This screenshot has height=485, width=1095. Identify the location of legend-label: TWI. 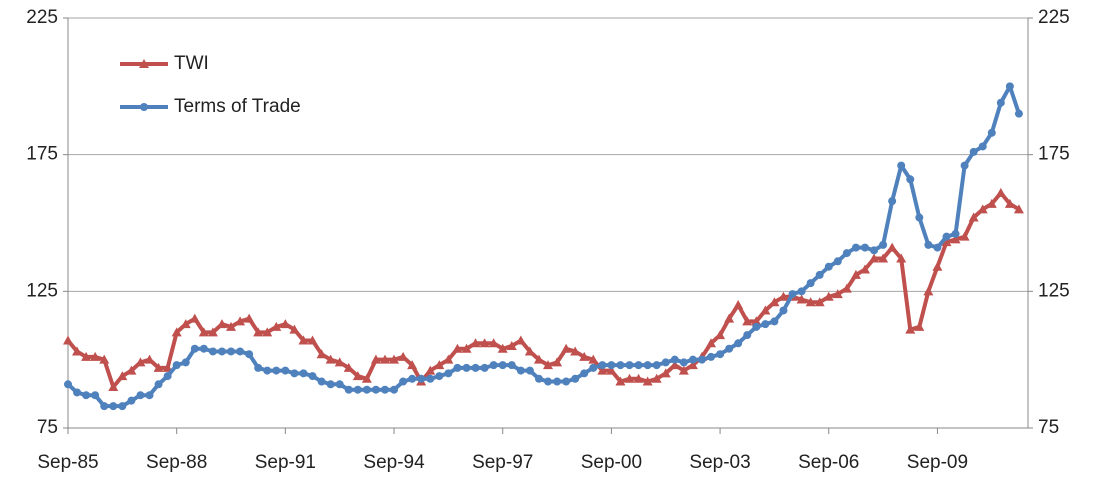
(191, 63).